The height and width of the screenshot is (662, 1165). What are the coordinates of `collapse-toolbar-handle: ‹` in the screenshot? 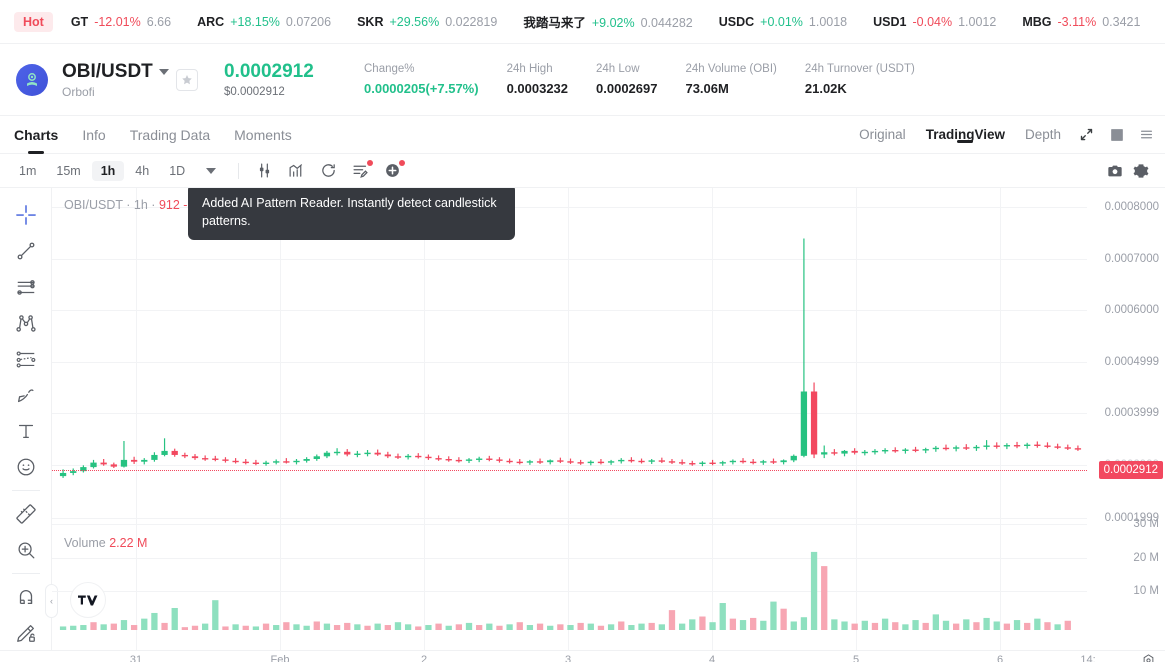 It's located at (51, 601).